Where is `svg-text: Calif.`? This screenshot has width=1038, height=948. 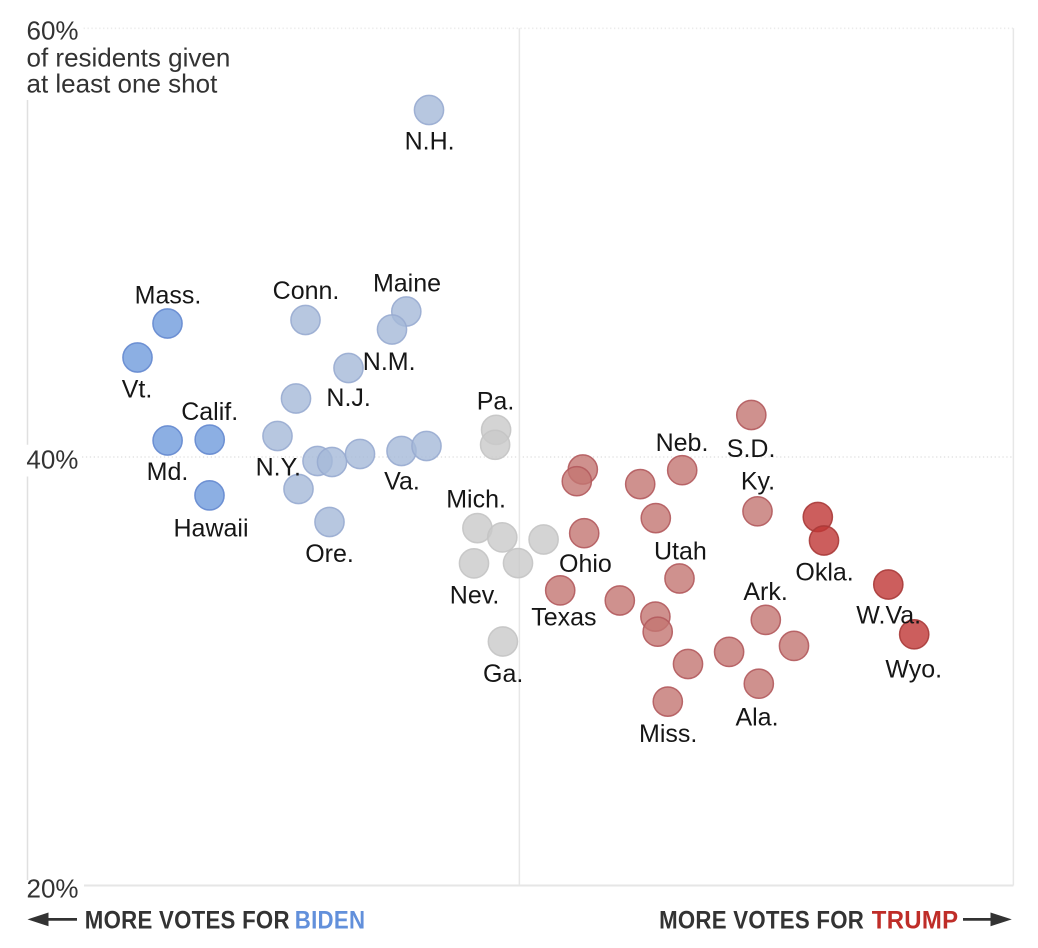 svg-text: Calif. is located at coordinates (209, 412).